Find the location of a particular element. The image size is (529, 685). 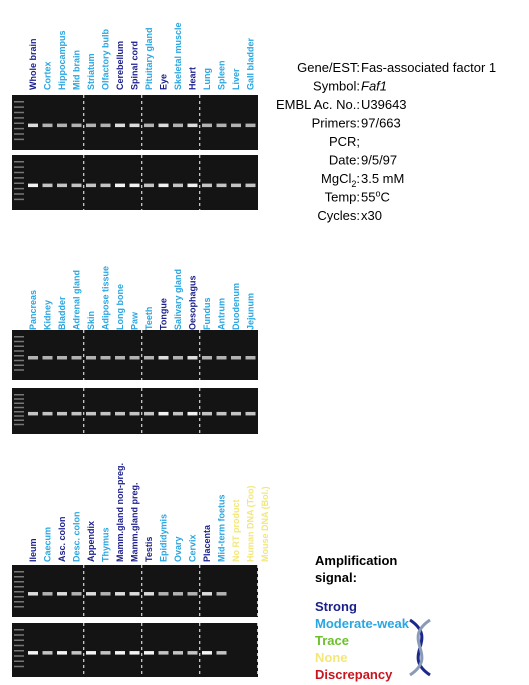

lane-label: Whole brain is located at coordinates (33, 65).